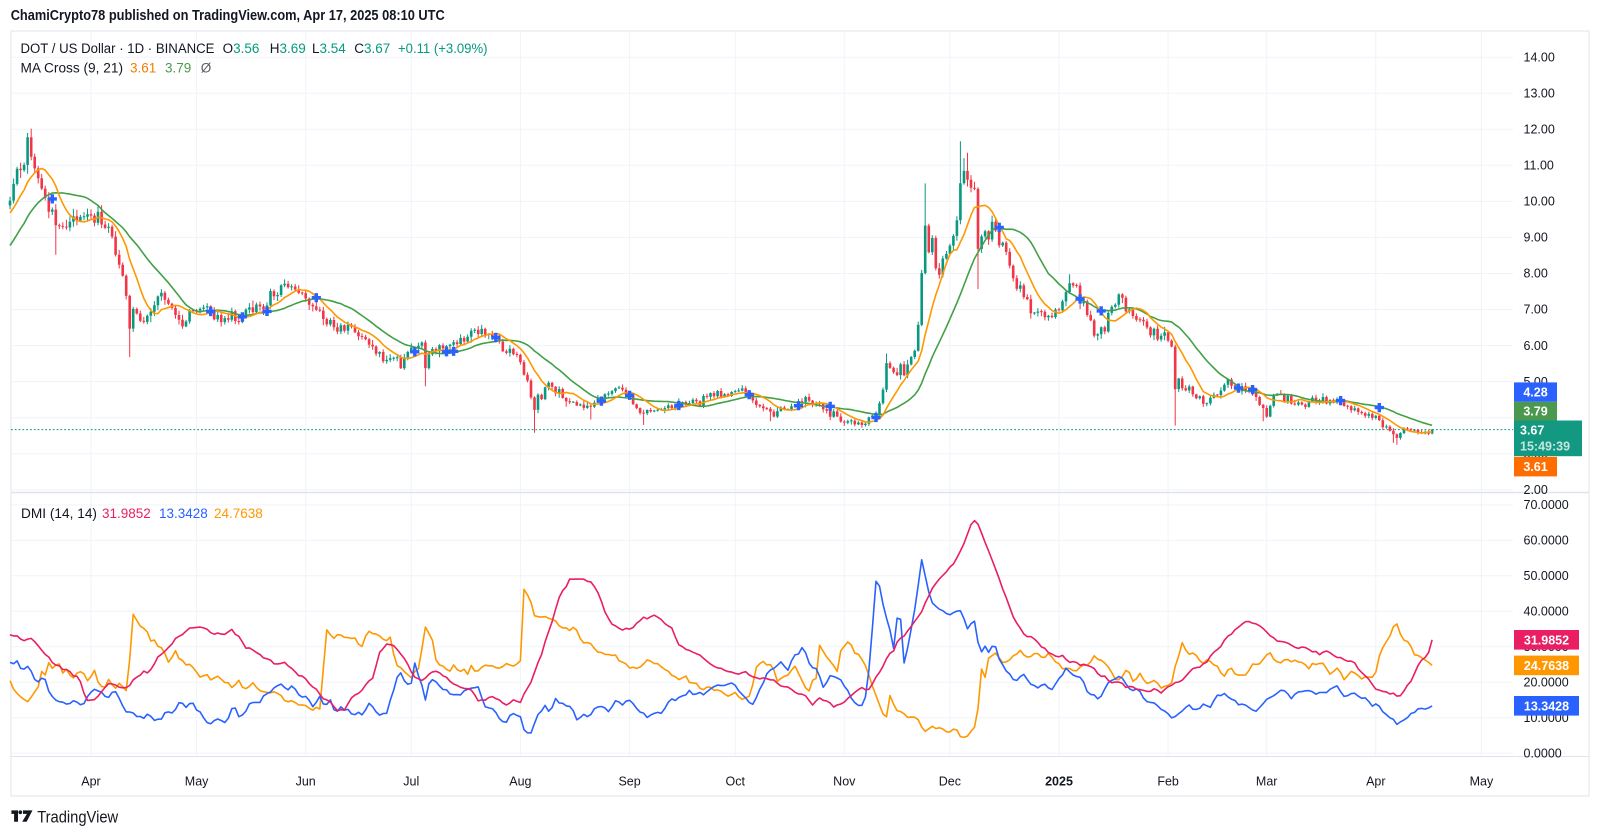  I want to click on svg-text: 2025, so click(1059, 782).